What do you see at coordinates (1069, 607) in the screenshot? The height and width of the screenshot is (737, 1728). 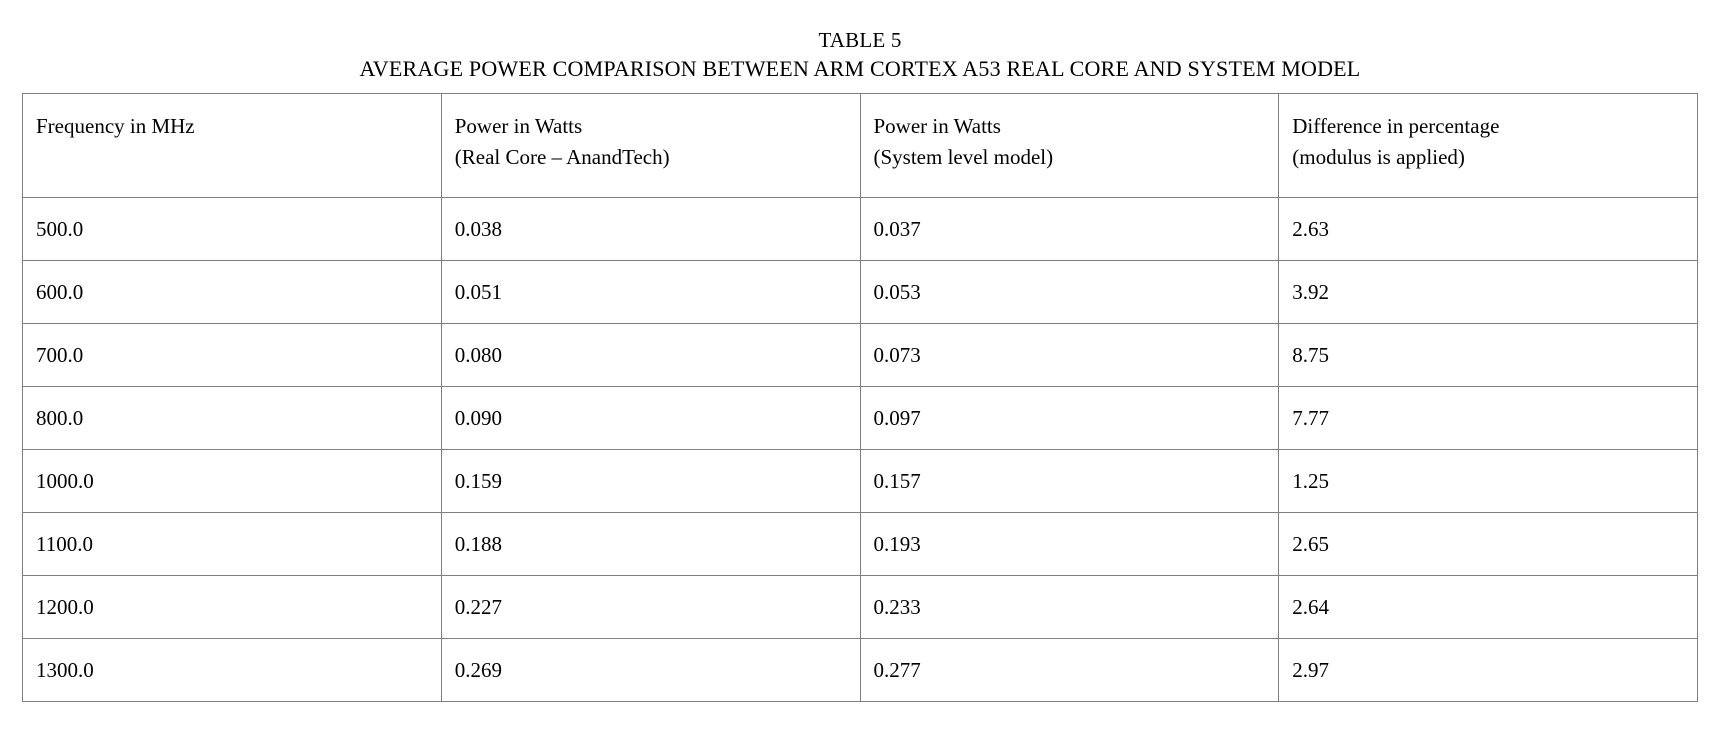 I see `table-cell: 0.233` at bounding box center [1069, 607].